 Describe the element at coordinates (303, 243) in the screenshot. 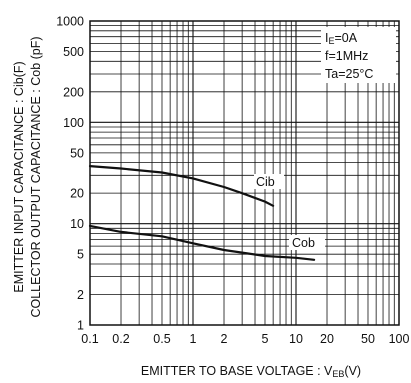

I see `series-label-cob: Cob` at that location.